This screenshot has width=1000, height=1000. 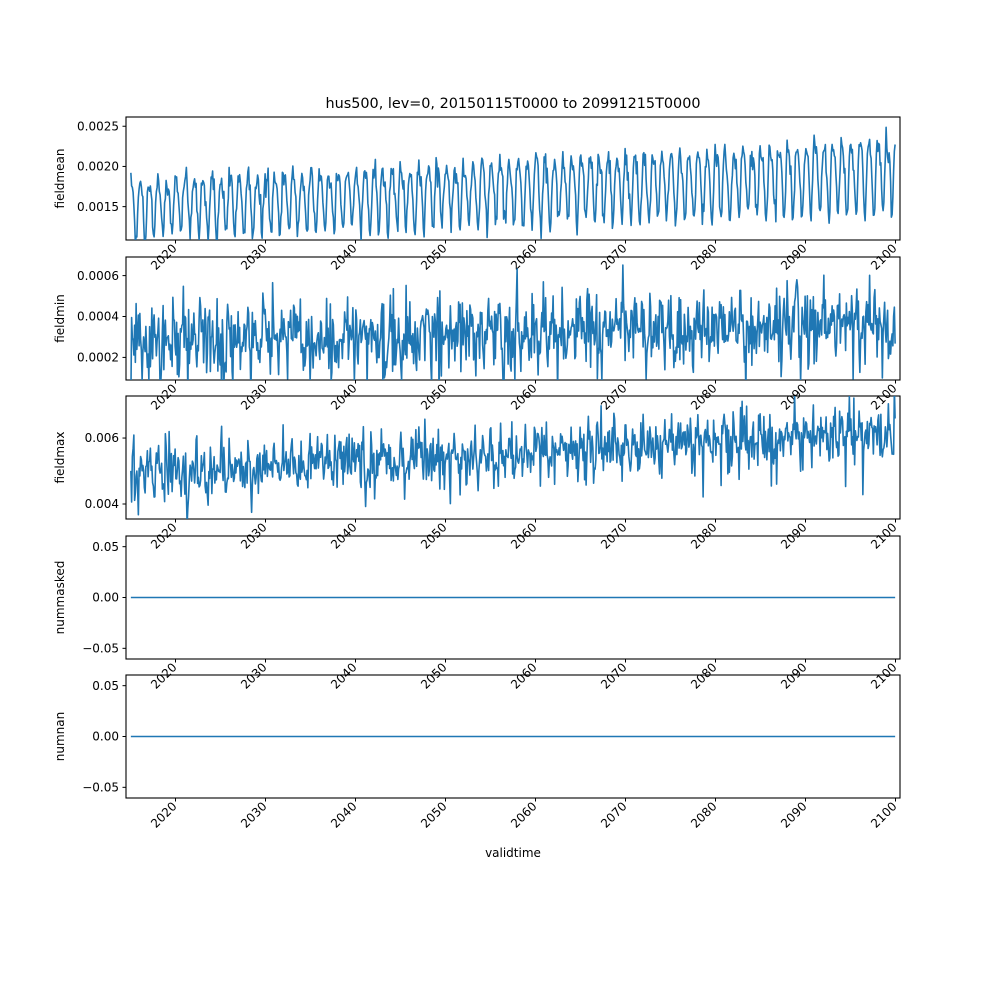 I want to click on data-line-fieldmax, so click(x=513, y=457).